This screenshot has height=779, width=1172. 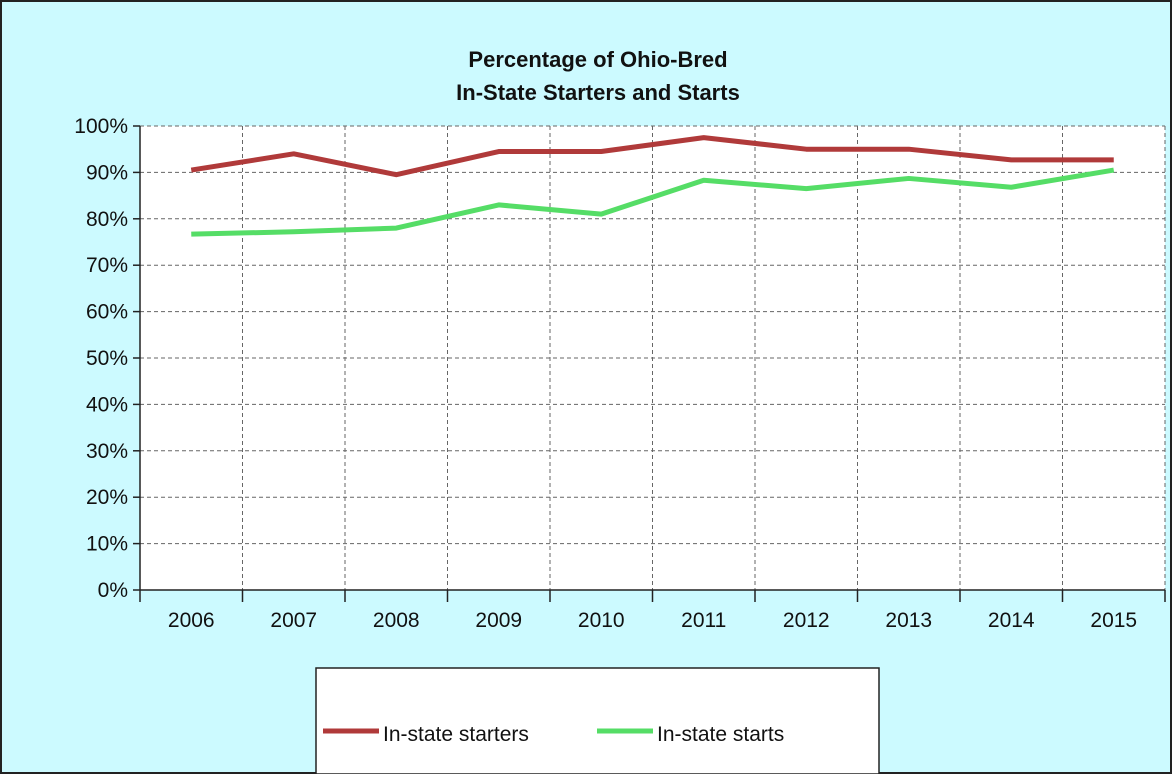 What do you see at coordinates (107, 172) in the screenshot?
I see `y-tick-label: 90%` at bounding box center [107, 172].